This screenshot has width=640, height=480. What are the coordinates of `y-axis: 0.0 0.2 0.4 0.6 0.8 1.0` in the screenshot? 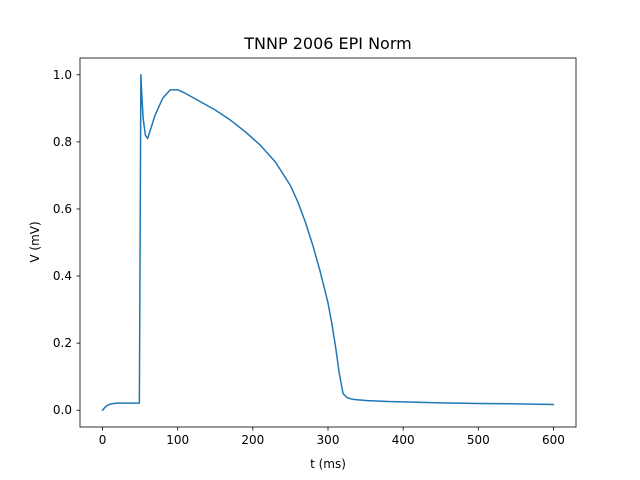 It's located at (66, 242).